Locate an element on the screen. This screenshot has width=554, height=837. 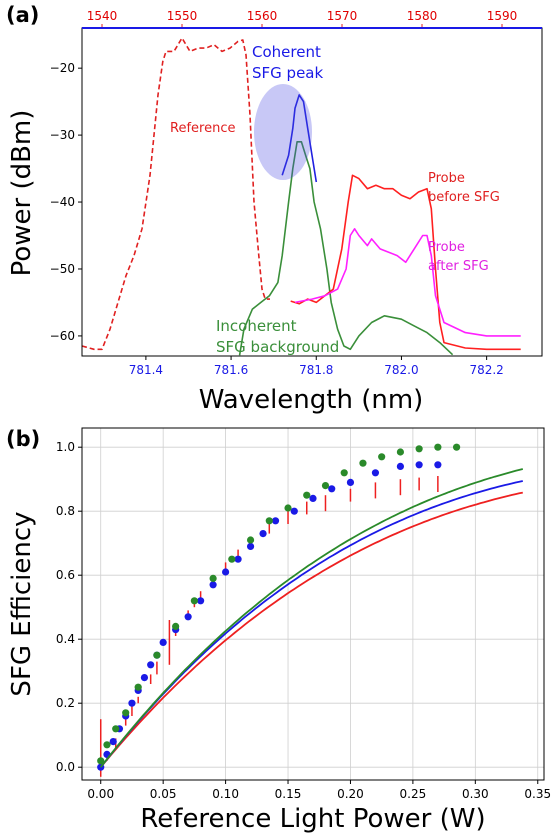
annotation-probe-after-2: after SFG is located at coordinates (458, 266).